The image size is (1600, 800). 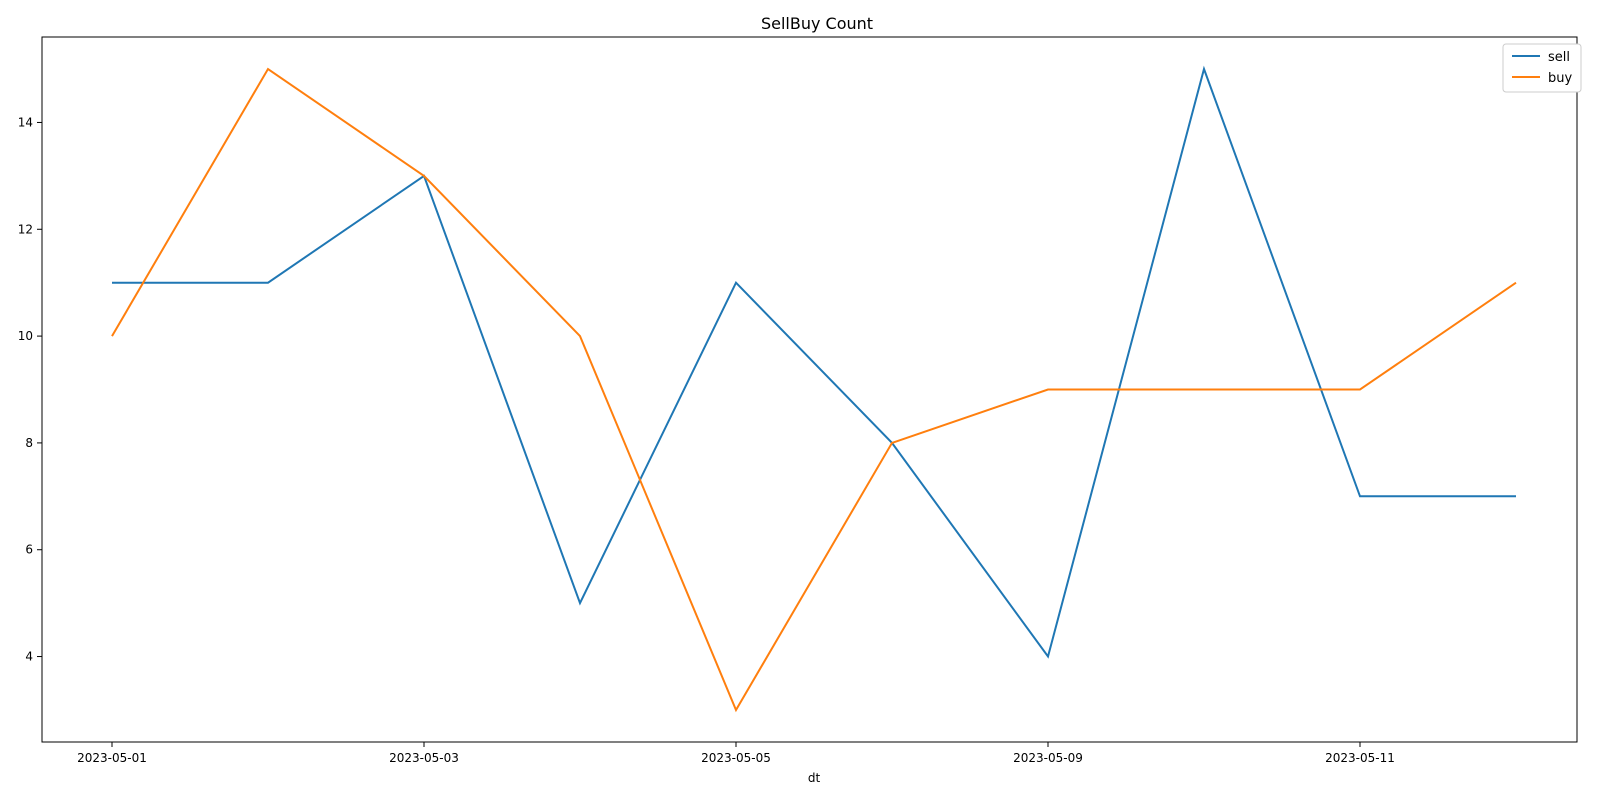 What do you see at coordinates (1560, 78) in the screenshot?
I see `legend-label-buy: buy` at bounding box center [1560, 78].